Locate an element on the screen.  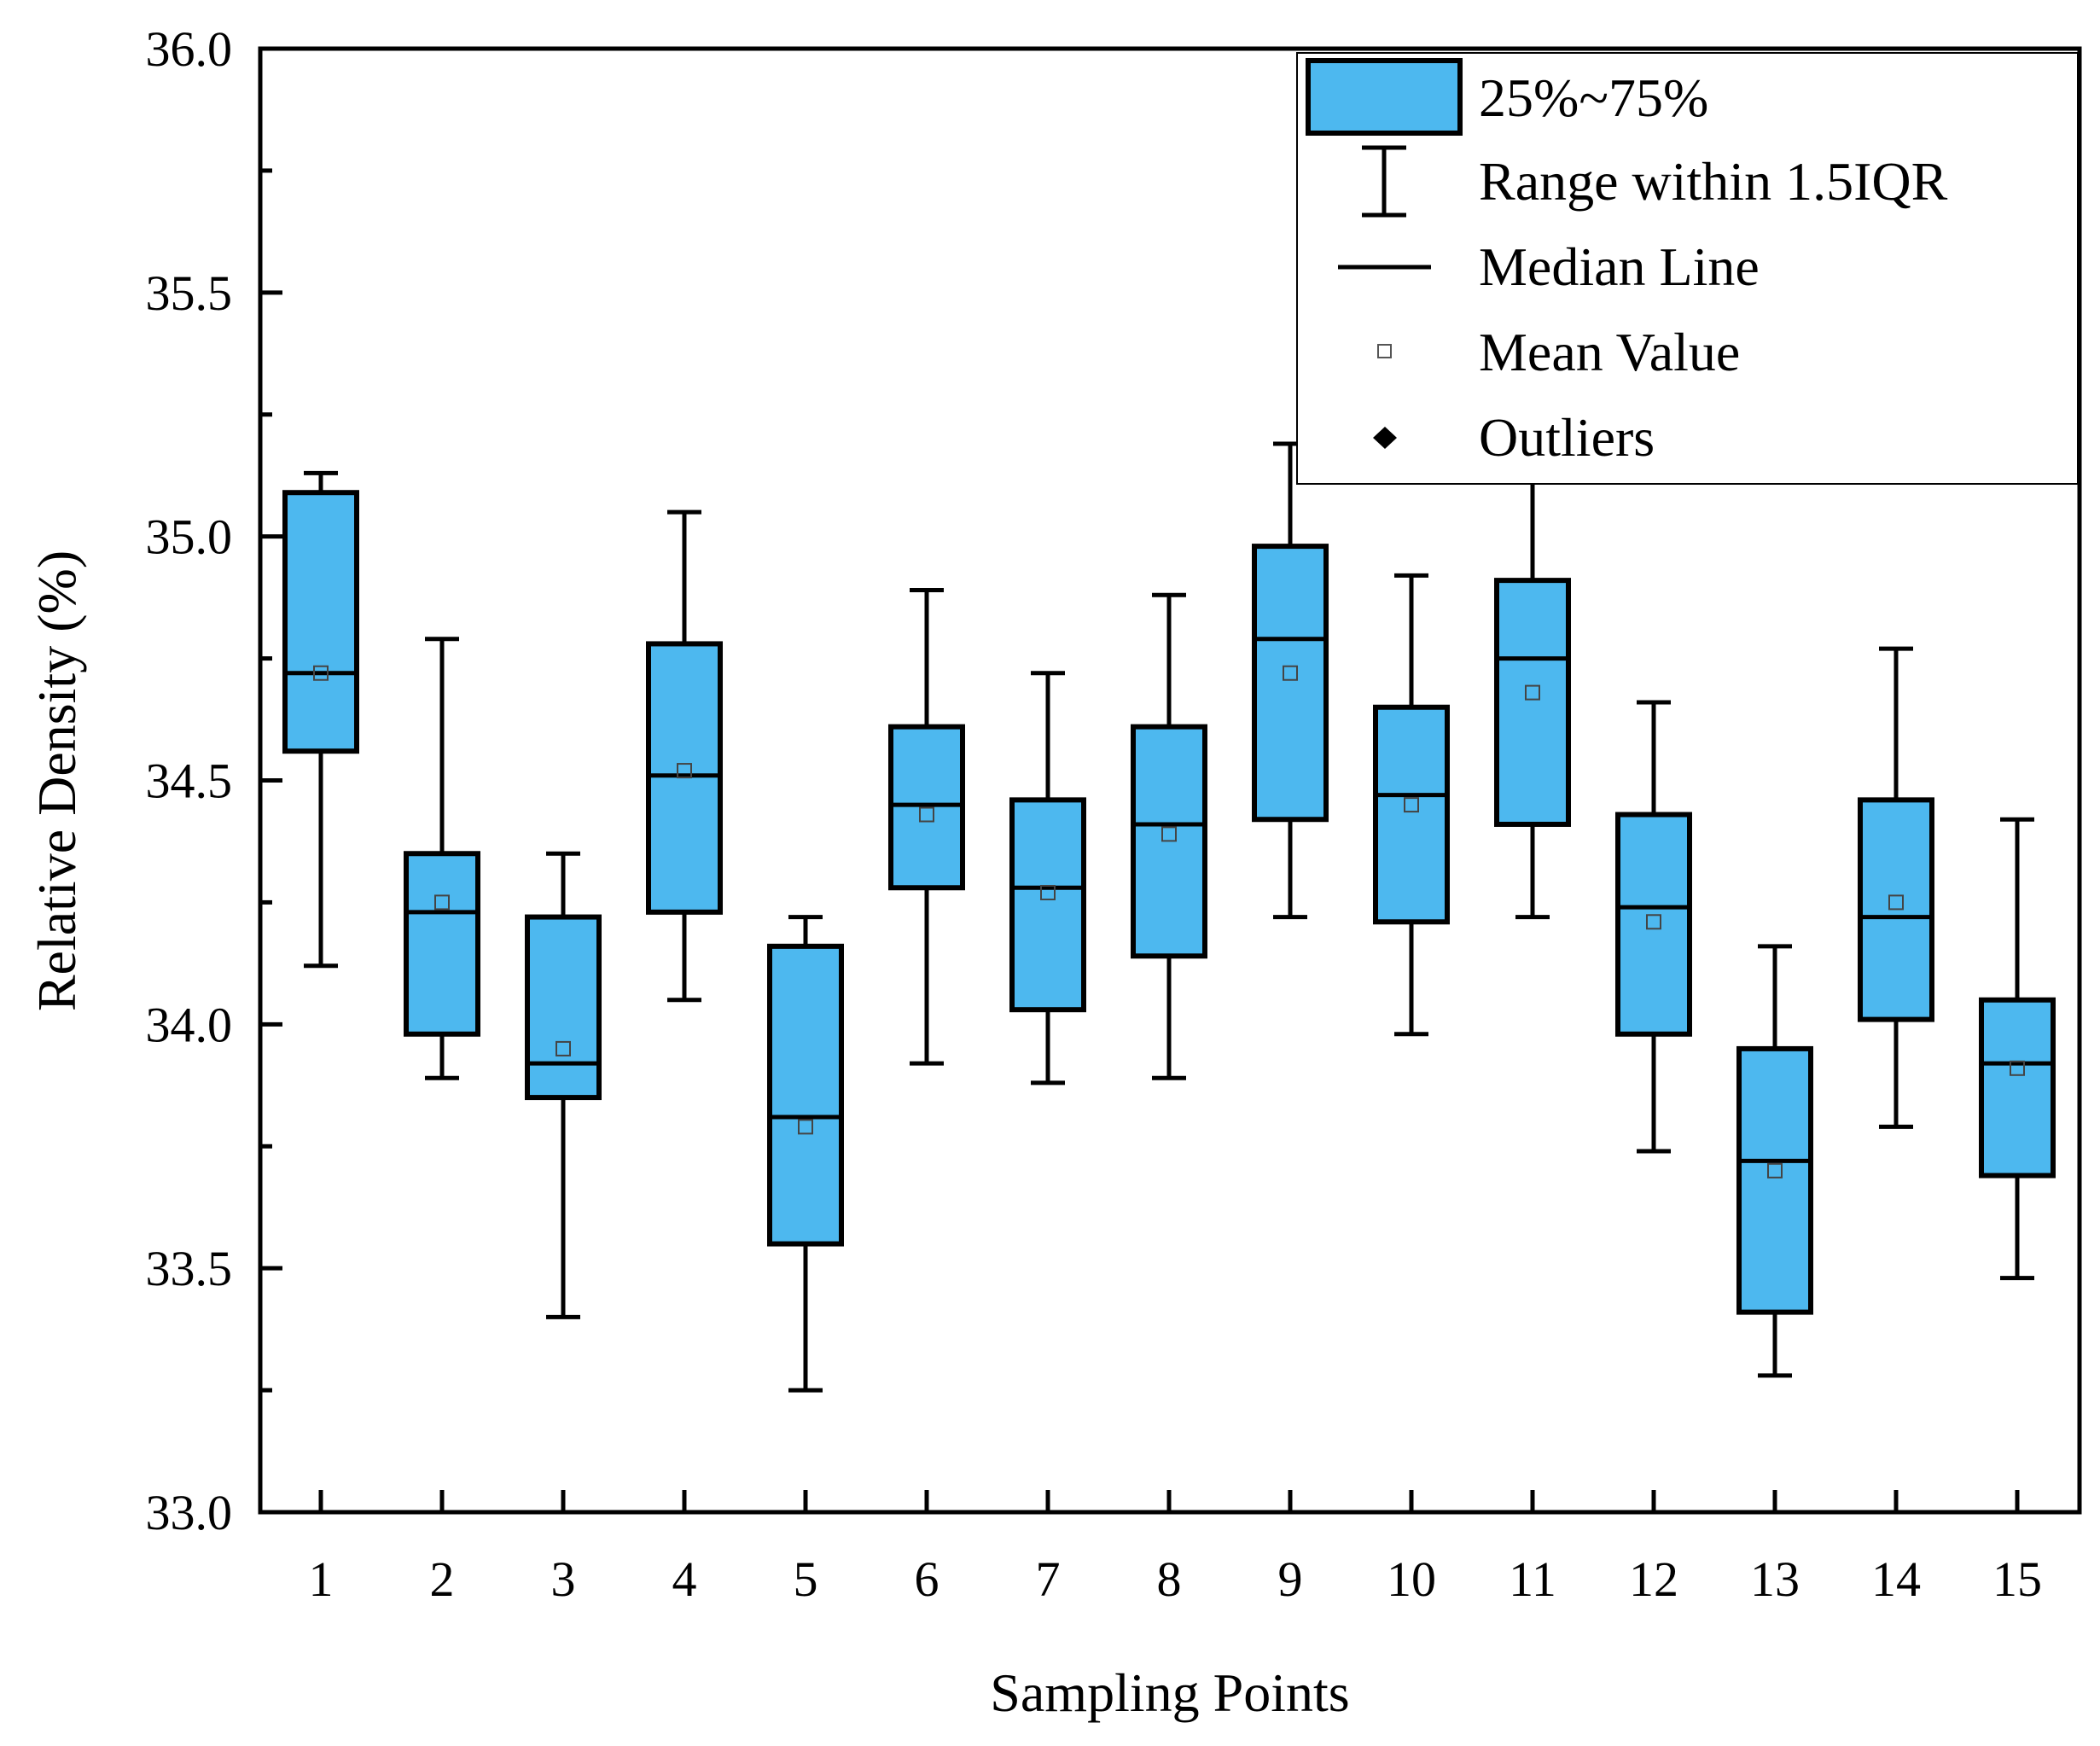
legend-outlier-symbol is located at coordinates (1385, 438).